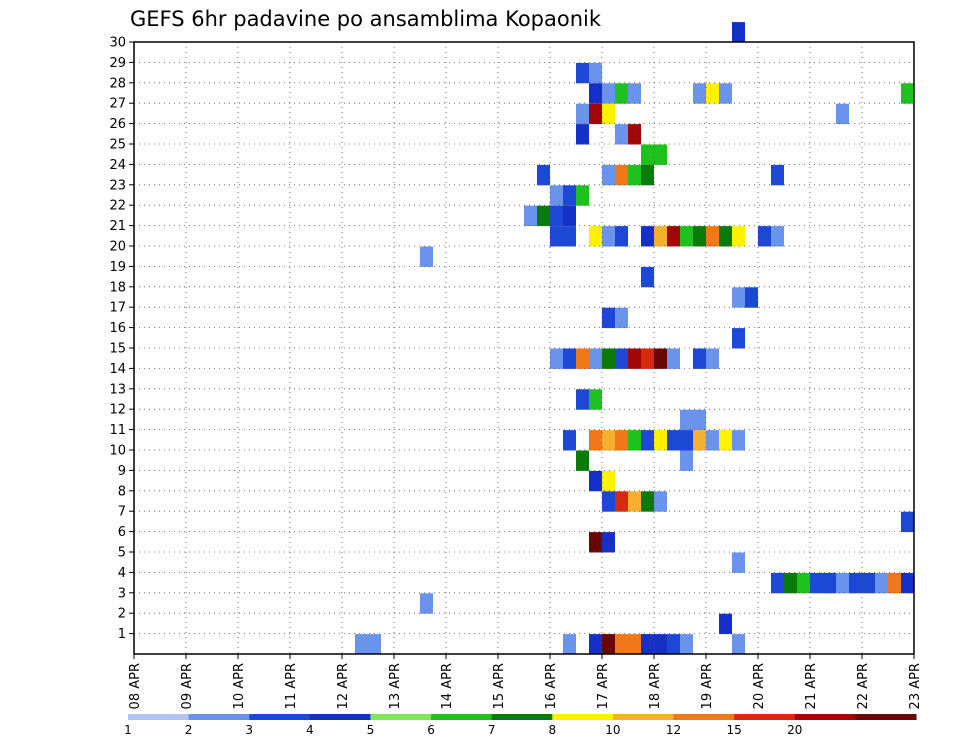 The width and height of the screenshot is (960, 746). Describe the element at coordinates (239, 686) in the screenshot. I see `x-tick-label: 10 APR` at that location.